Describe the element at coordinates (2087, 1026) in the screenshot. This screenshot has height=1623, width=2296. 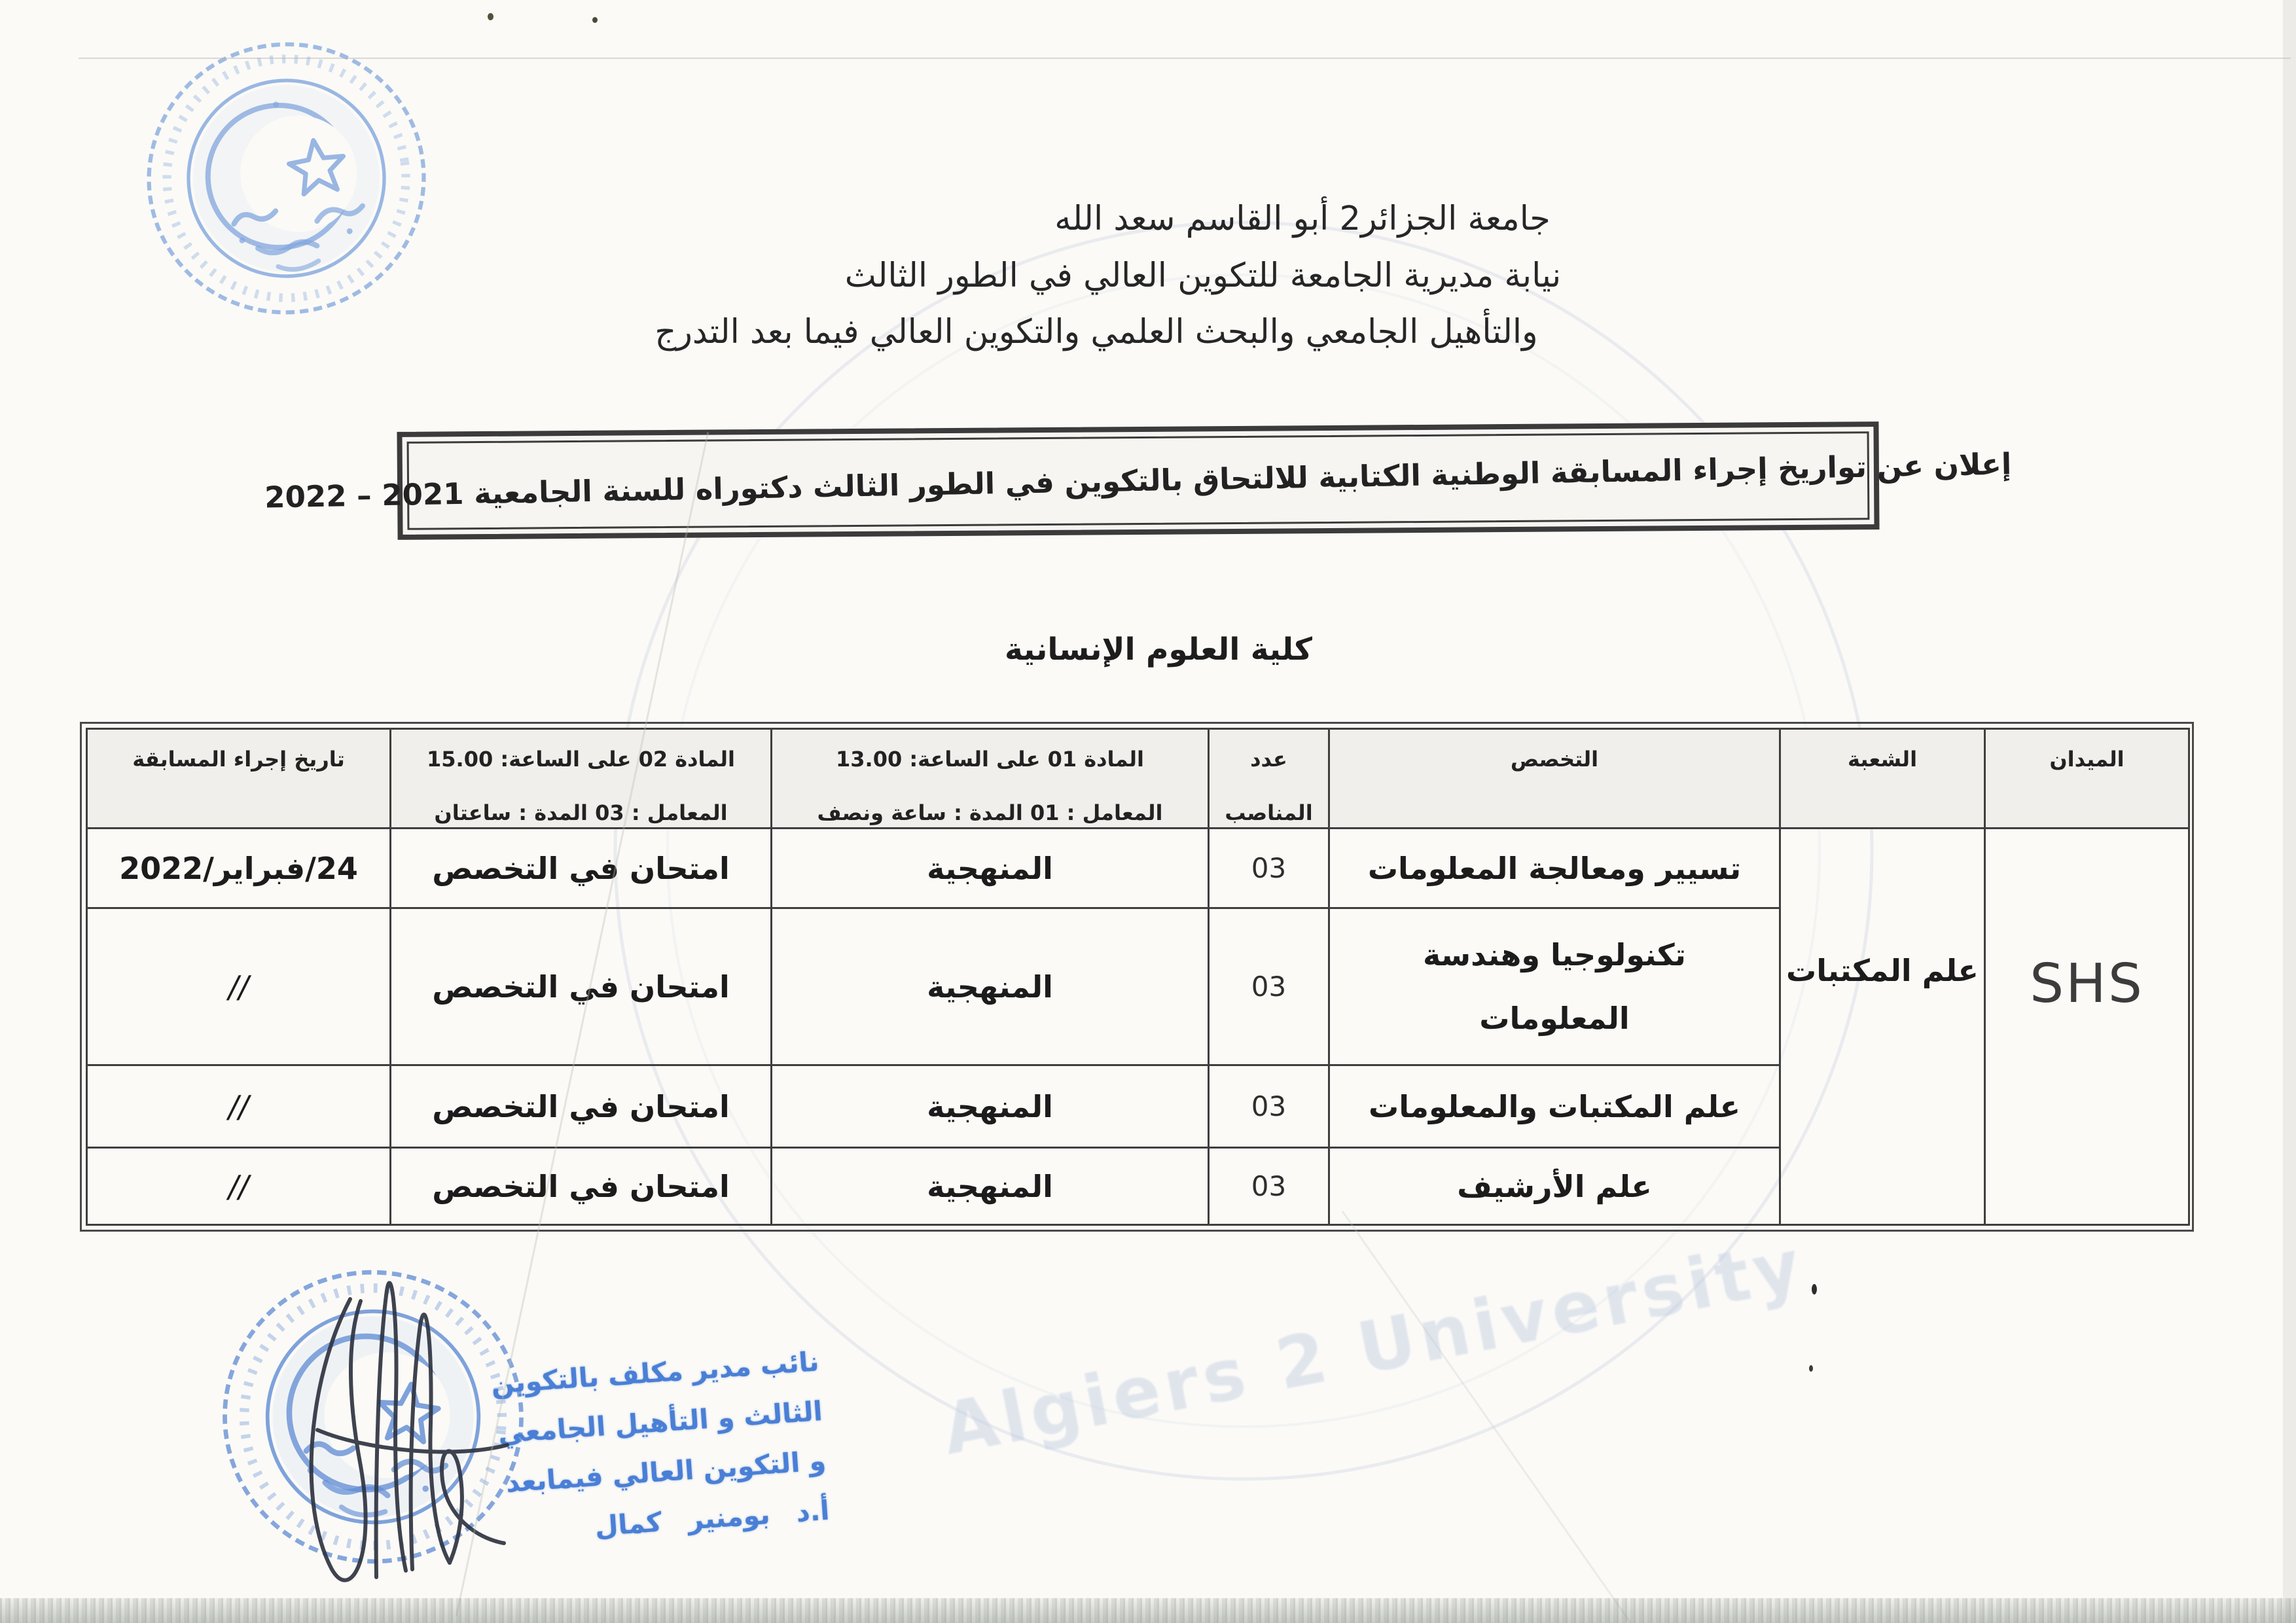
I see `cell-field-value: SHS` at that location.